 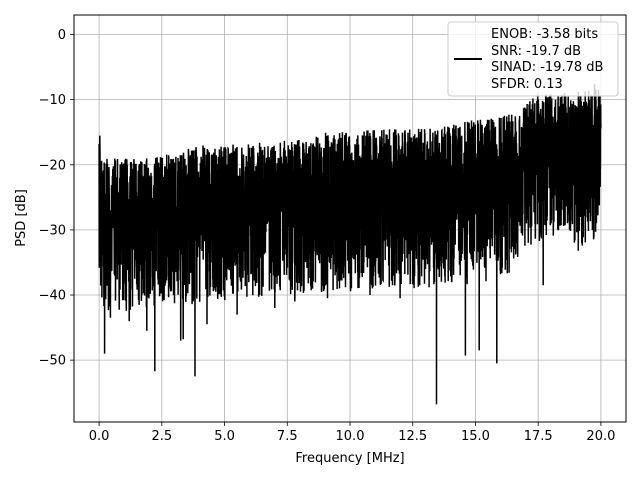 What do you see at coordinates (161, 436) in the screenshot?
I see `x-tick-label: 2.5` at bounding box center [161, 436].